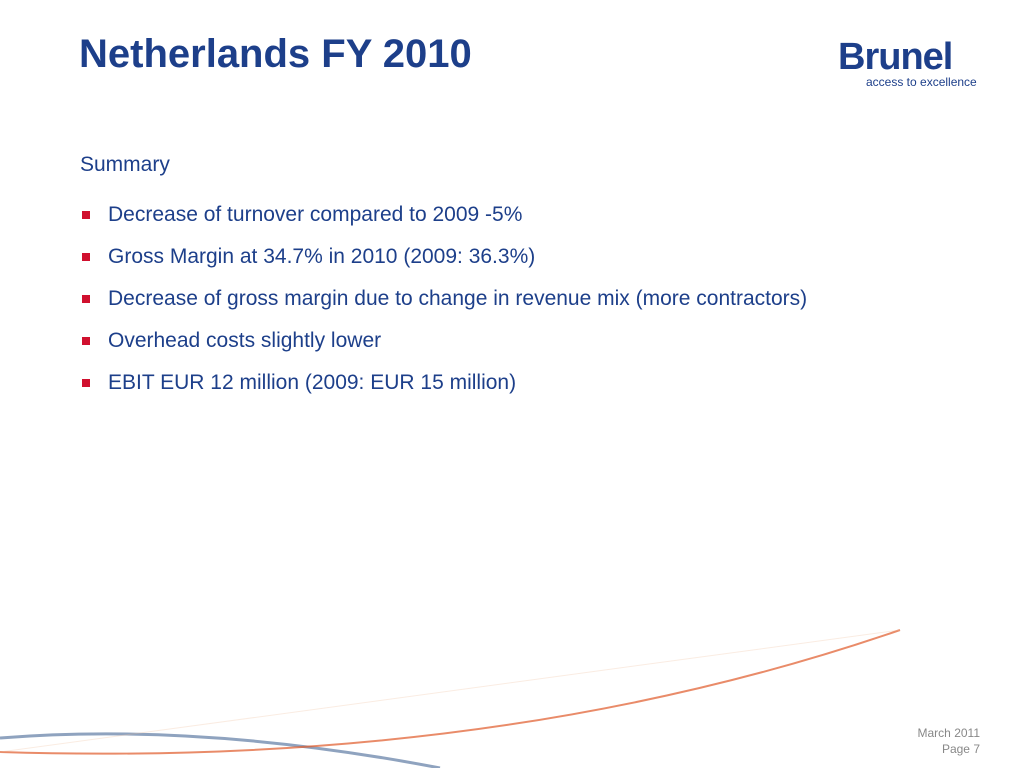 This screenshot has height=768, width=1024. What do you see at coordinates (125, 164) in the screenshot?
I see `section-heading: Summary` at bounding box center [125, 164].